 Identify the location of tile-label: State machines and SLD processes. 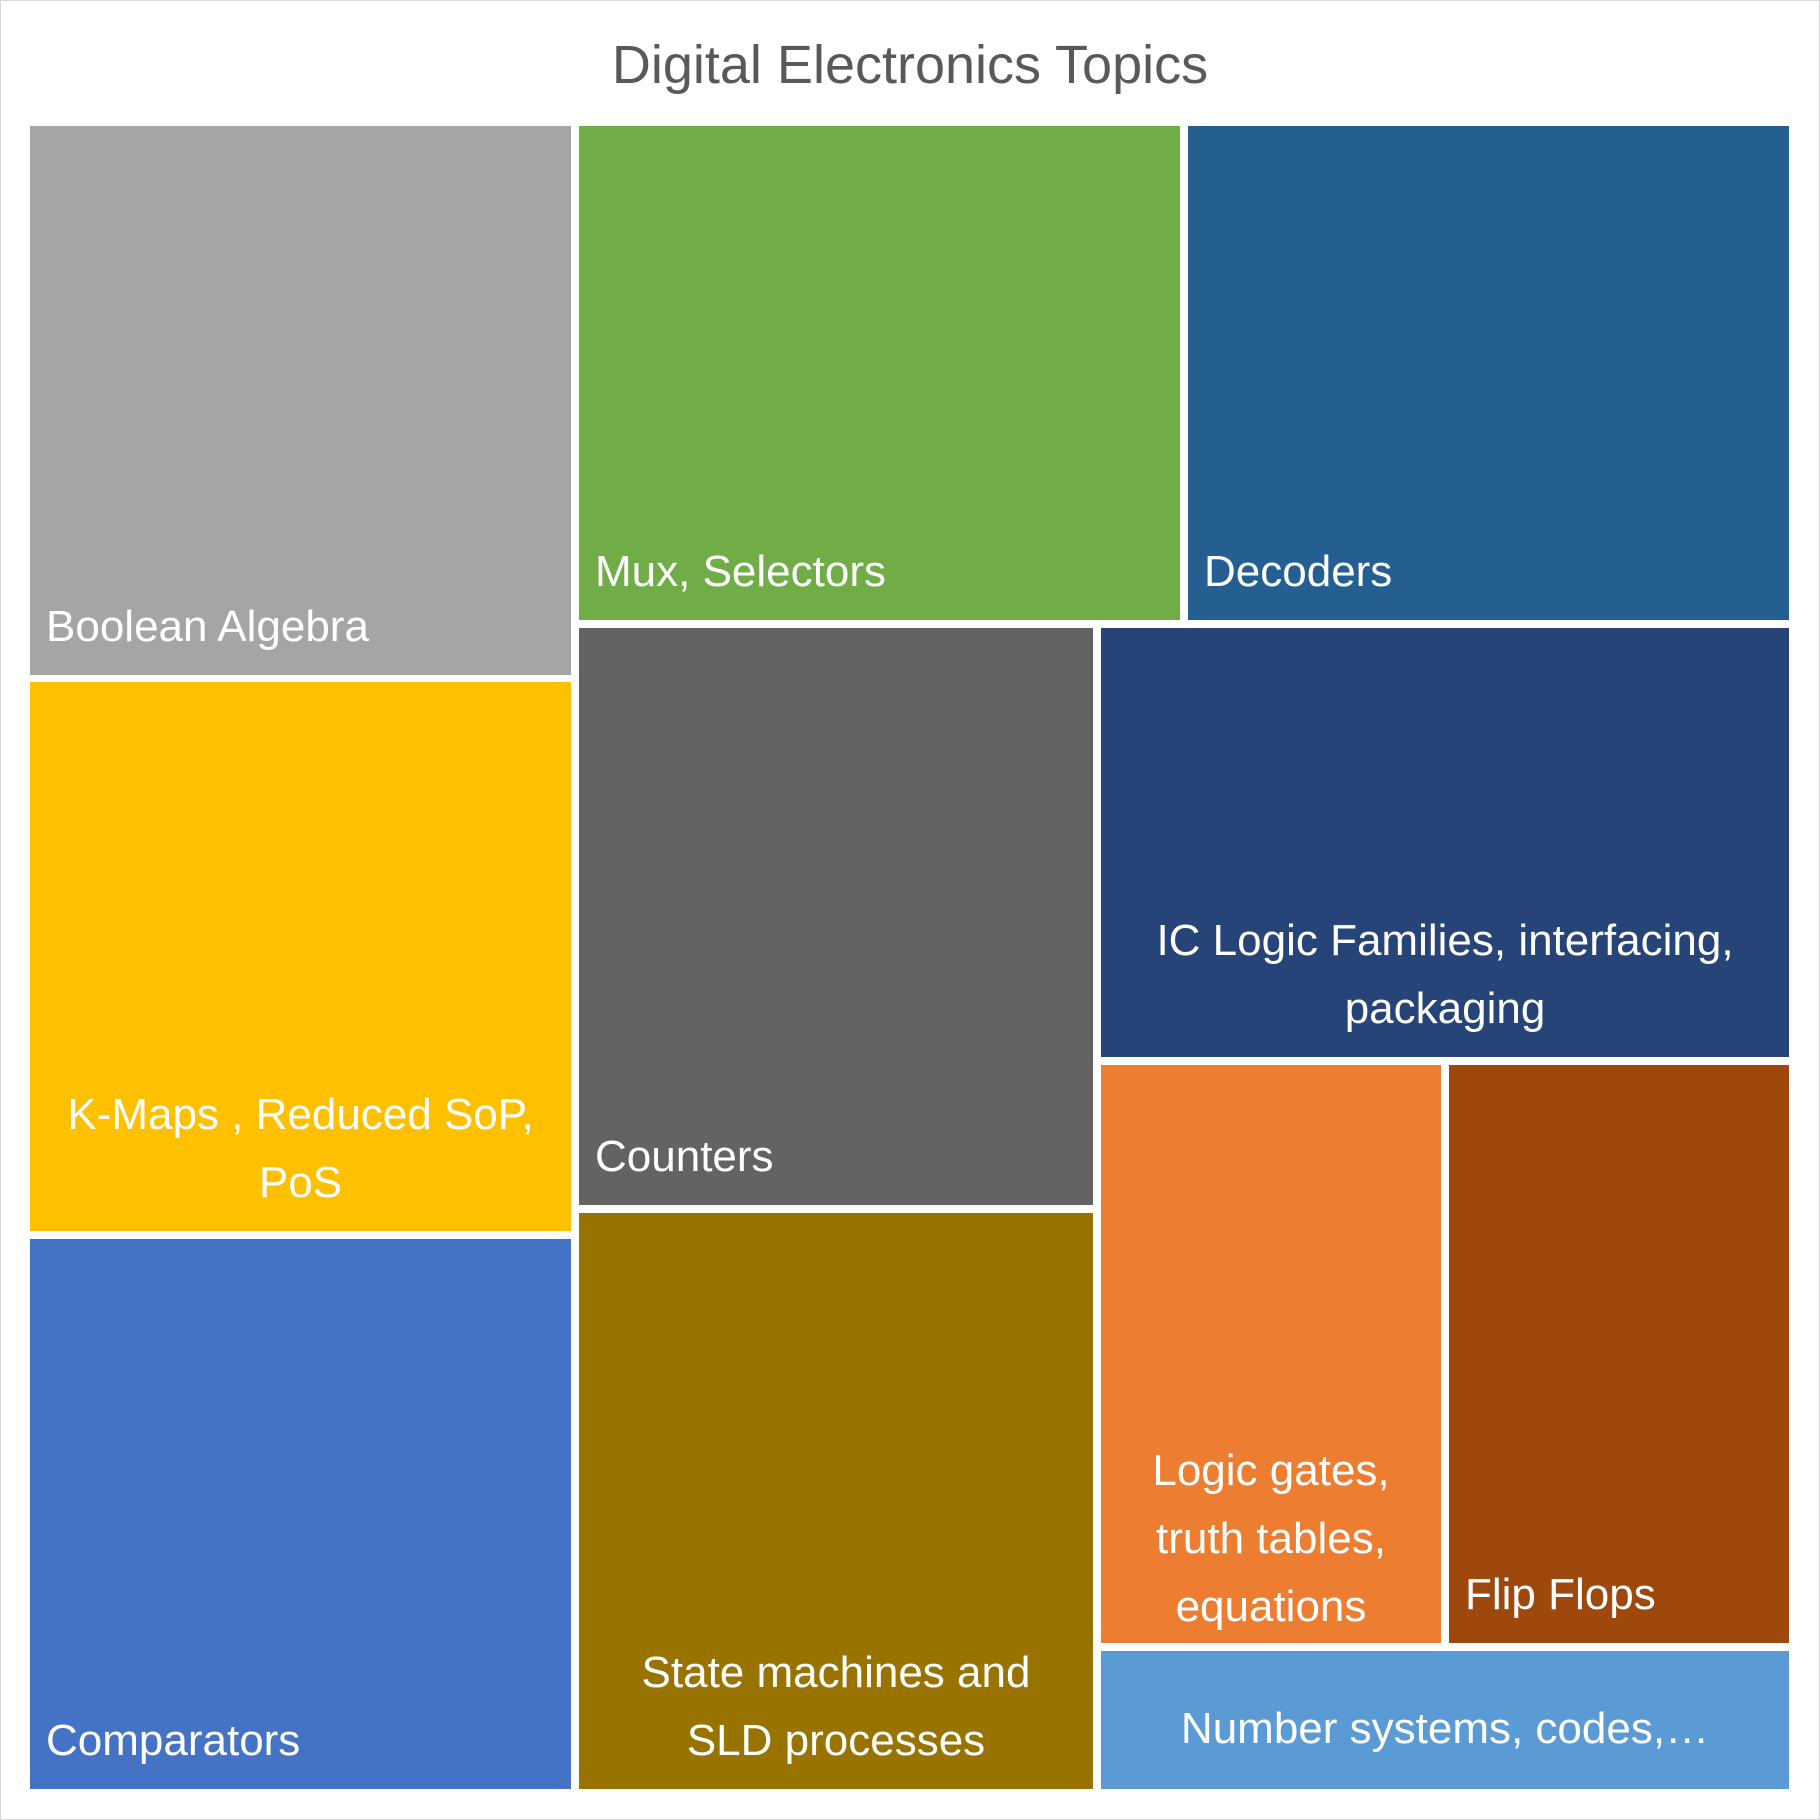
(836, 1706).